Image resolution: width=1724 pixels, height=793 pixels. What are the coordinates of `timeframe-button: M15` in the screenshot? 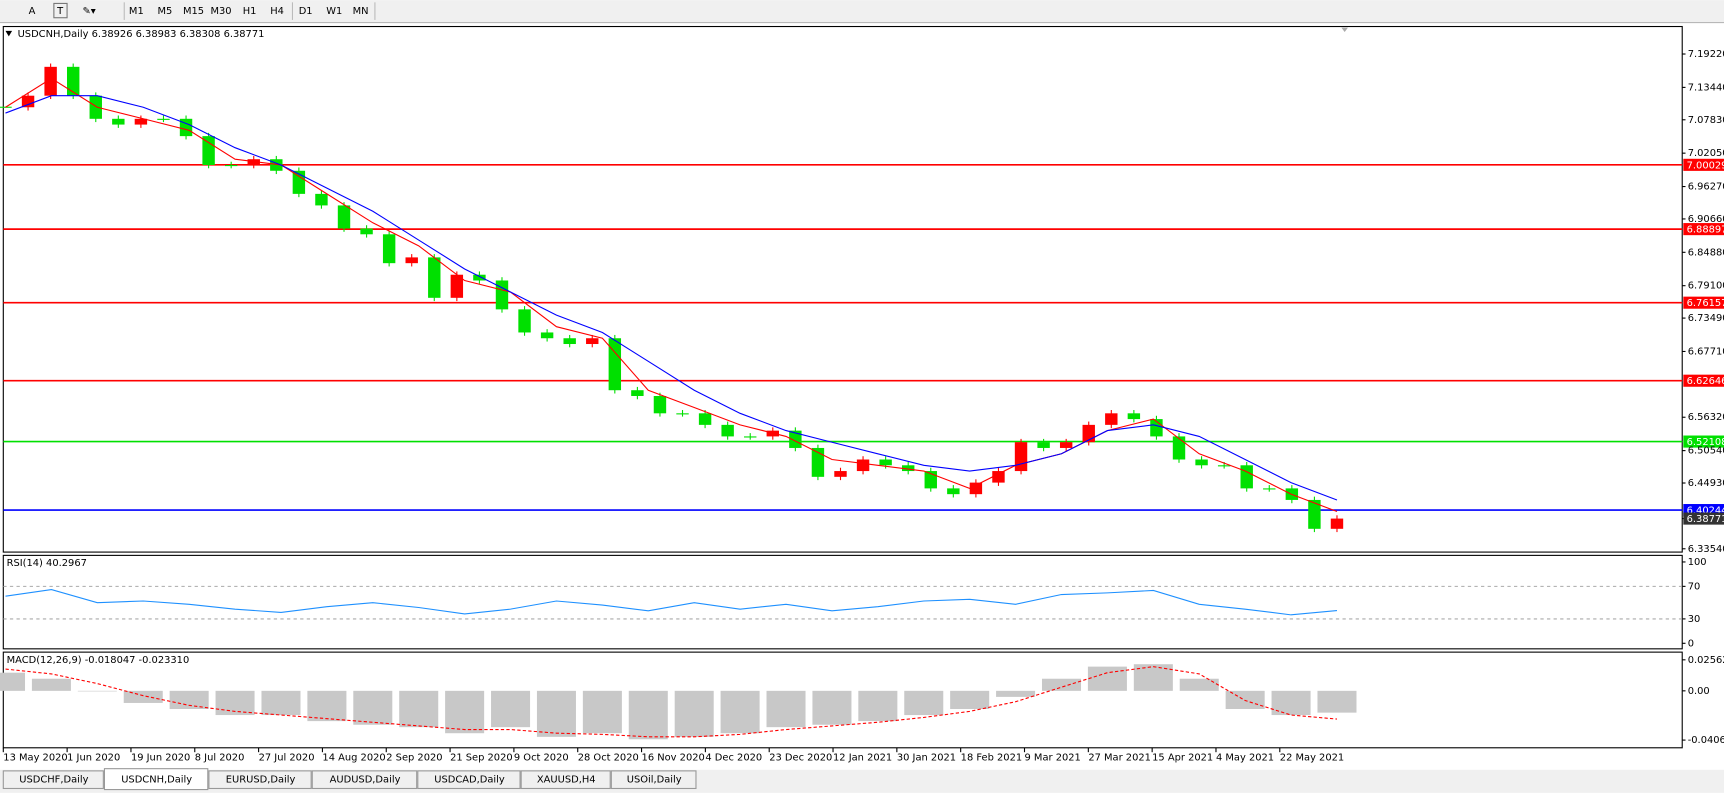 It's located at (193, 11).